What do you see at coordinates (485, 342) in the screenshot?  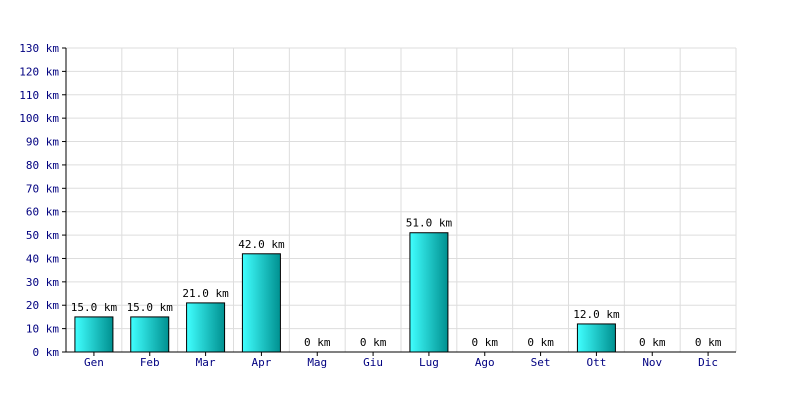 I see `data-label-ago: 0 km` at bounding box center [485, 342].